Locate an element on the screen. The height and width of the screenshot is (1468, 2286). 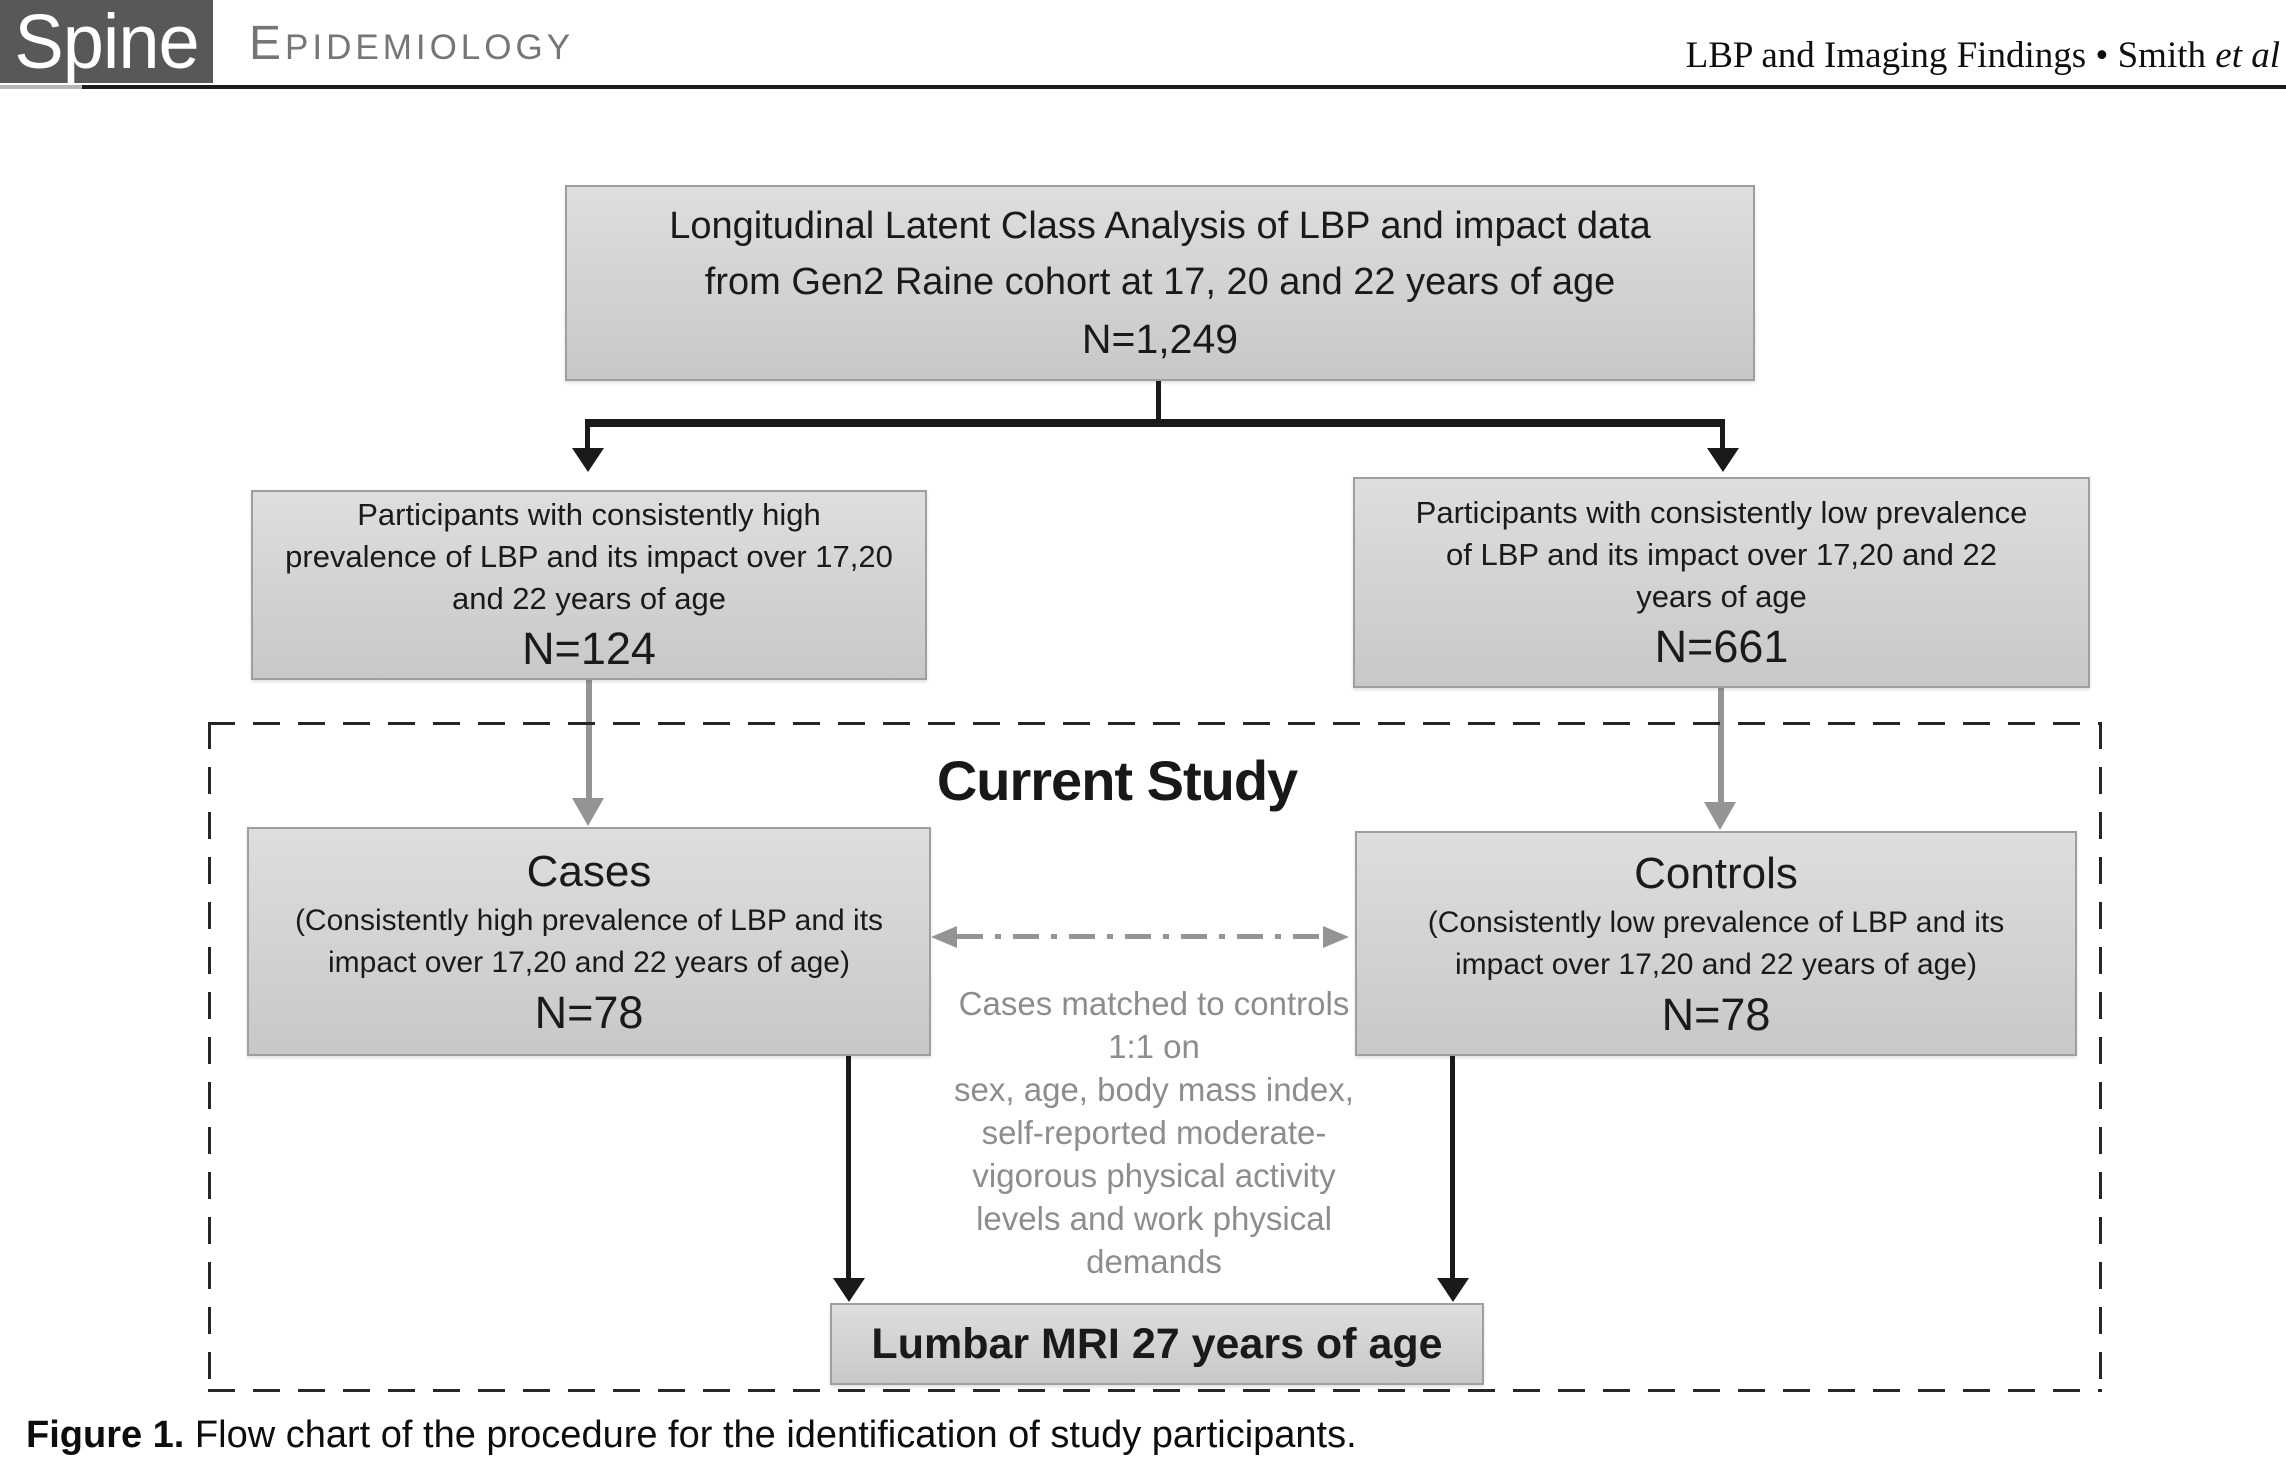
spine-logo-text: Spine is located at coordinates (106, 42).